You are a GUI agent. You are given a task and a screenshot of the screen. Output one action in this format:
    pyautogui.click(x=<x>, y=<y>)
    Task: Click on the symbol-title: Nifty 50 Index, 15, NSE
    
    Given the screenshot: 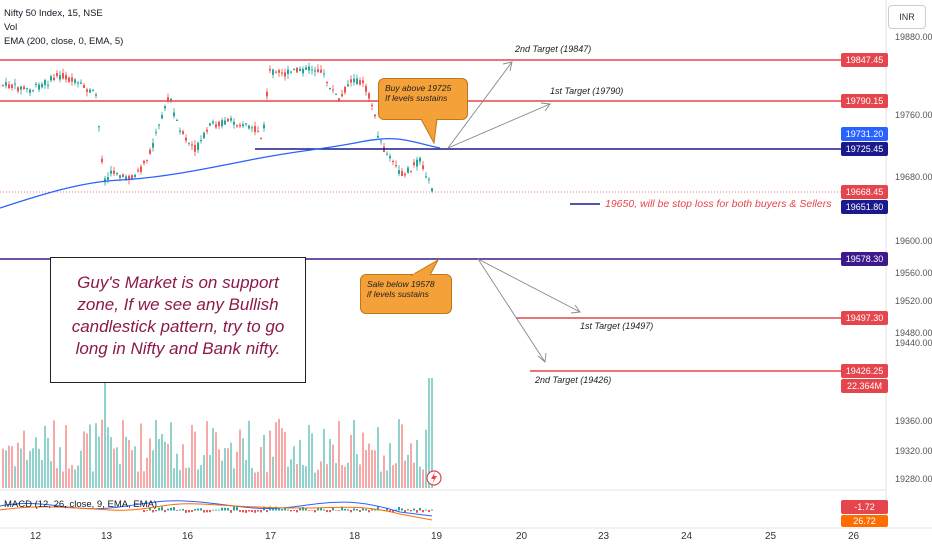 What is the action you would take?
    pyautogui.click(x=53, y=13)
    